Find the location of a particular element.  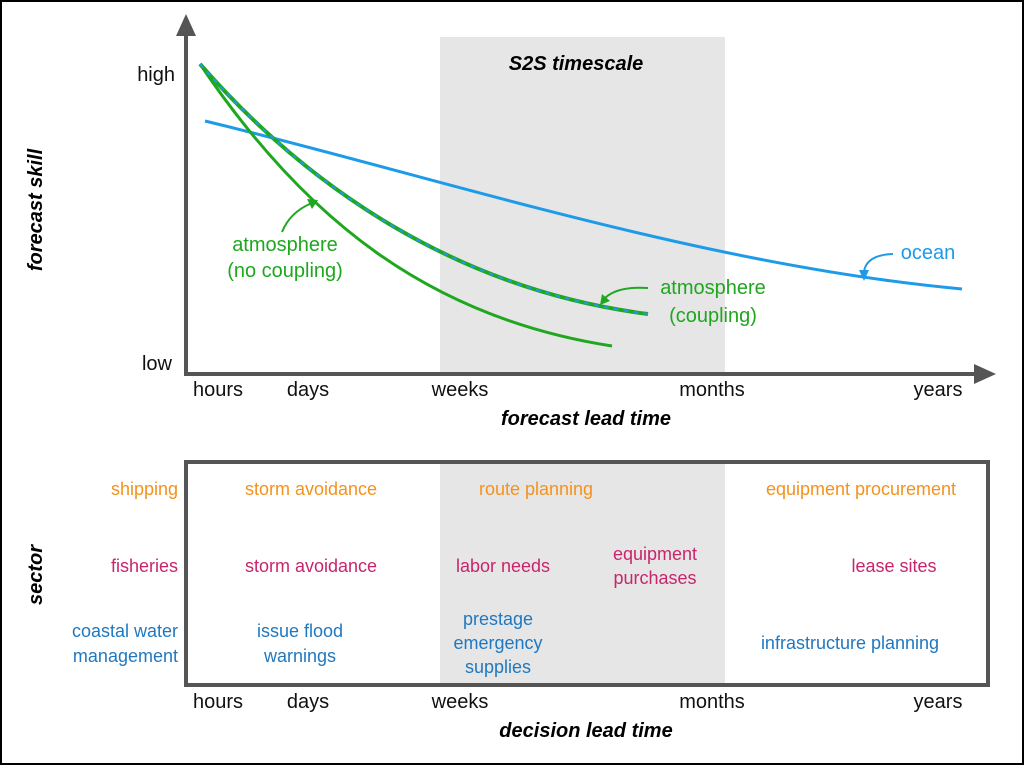

ocean-pointer is located at coordinates (878, 263).